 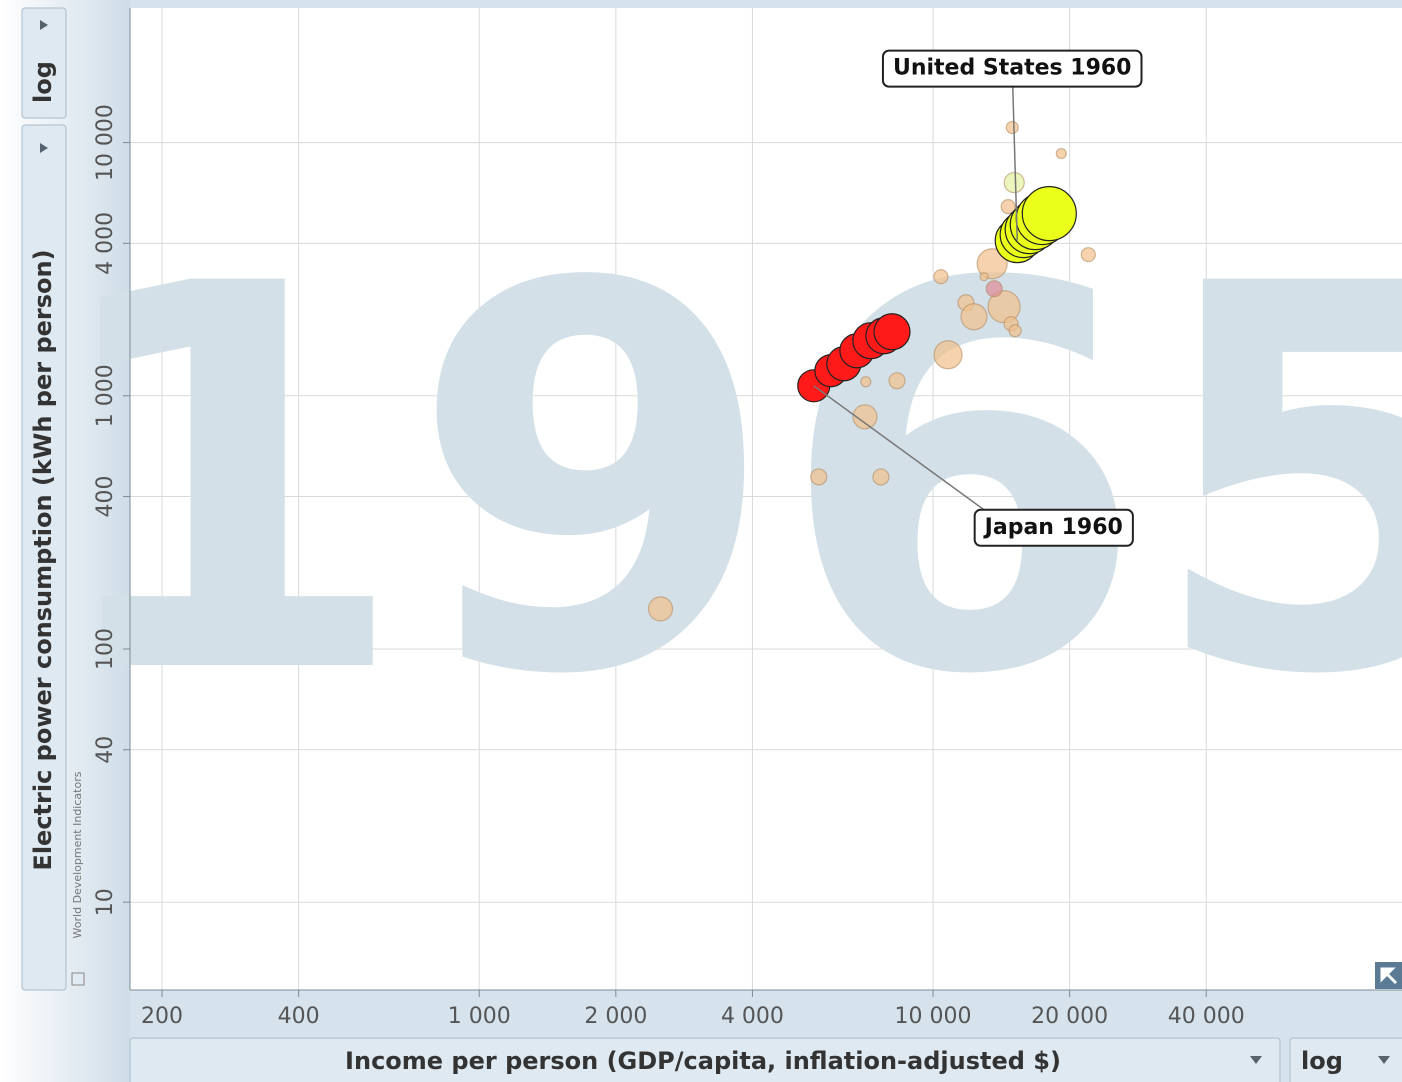 What do you see at coordinates (1206, 1016) in the screenshot?
I see `x-tick-label: 40 000` at bounding box center [1206, 1016].